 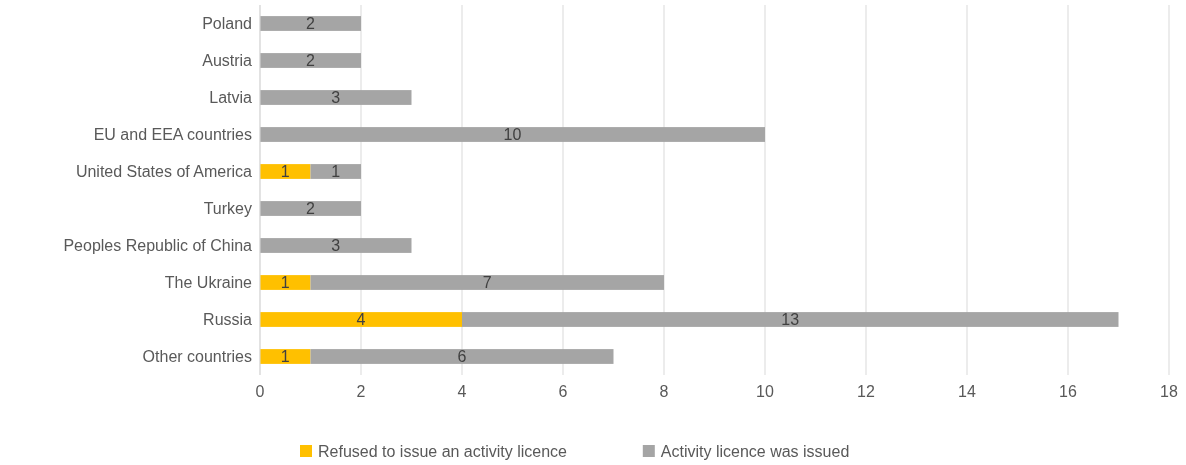 I want to click on x-tick-label: 18, so click(x=1169, y=391).